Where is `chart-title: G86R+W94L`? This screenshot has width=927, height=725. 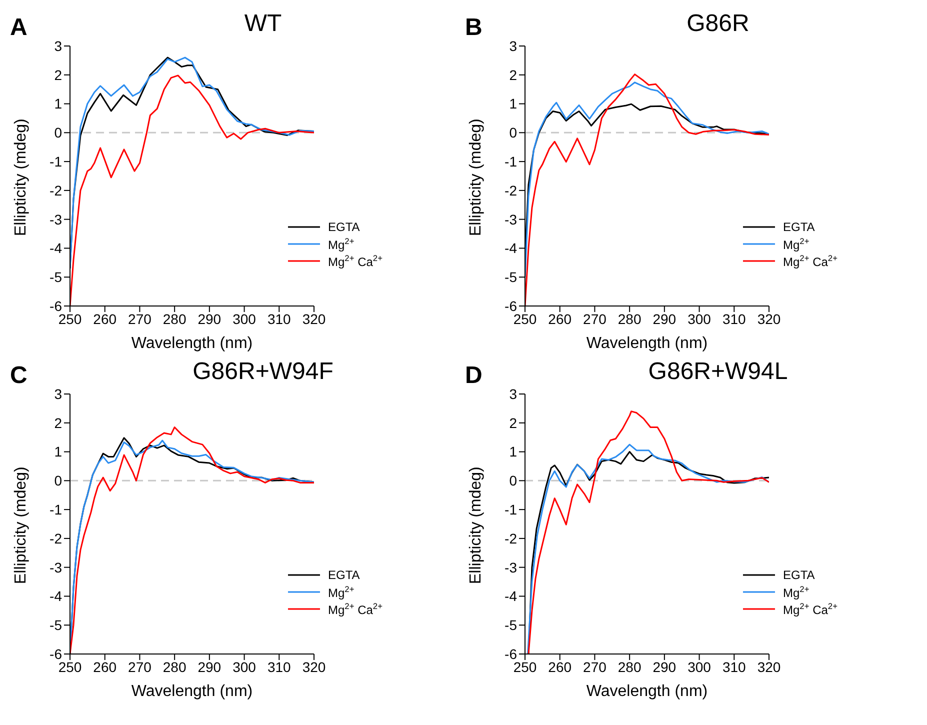
chart-title: G86R+W94L is located at coordinates (718, 372).